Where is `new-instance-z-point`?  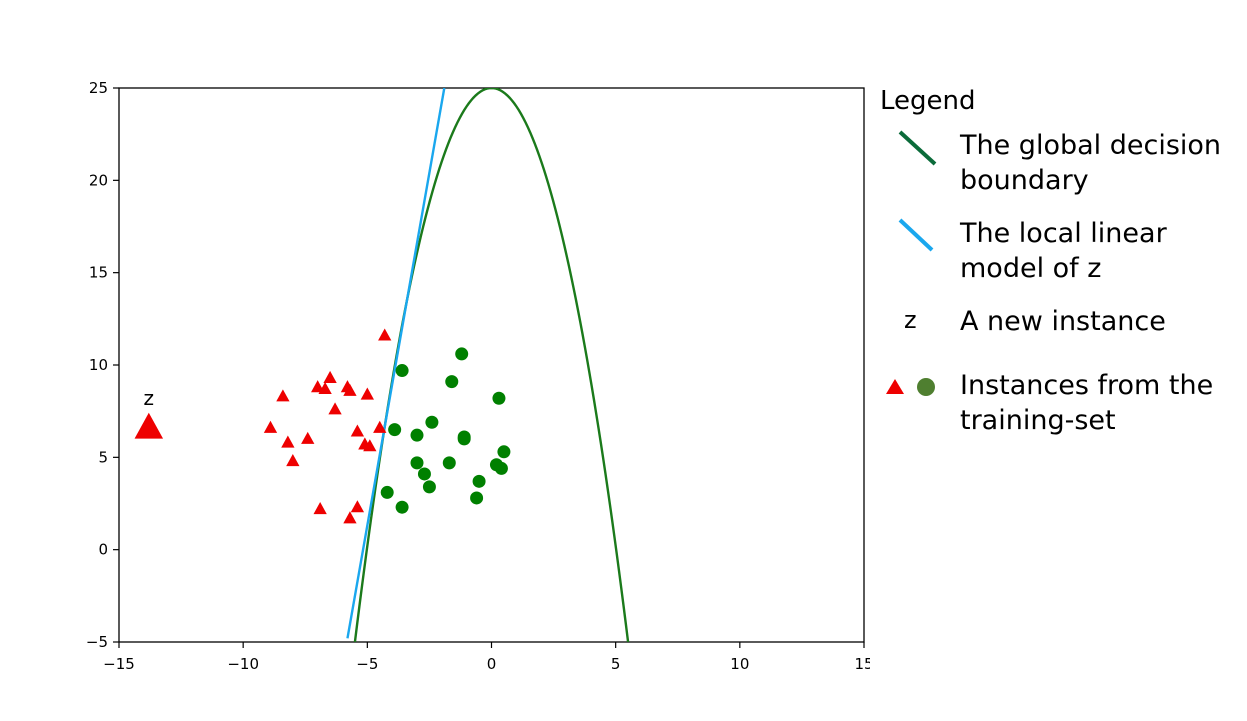 new-instance-z-point is located at coordinates (149, 425).